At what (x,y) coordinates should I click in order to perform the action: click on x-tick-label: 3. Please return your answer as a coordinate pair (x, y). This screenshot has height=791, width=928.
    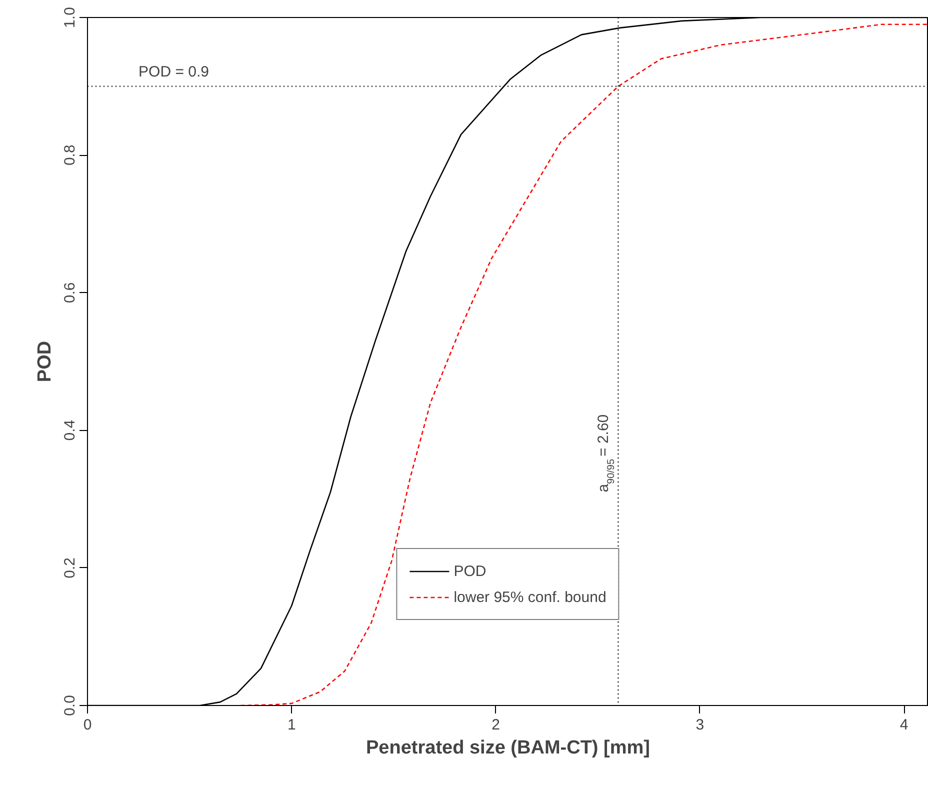
    Looking at the image, I should click on (700, 725).